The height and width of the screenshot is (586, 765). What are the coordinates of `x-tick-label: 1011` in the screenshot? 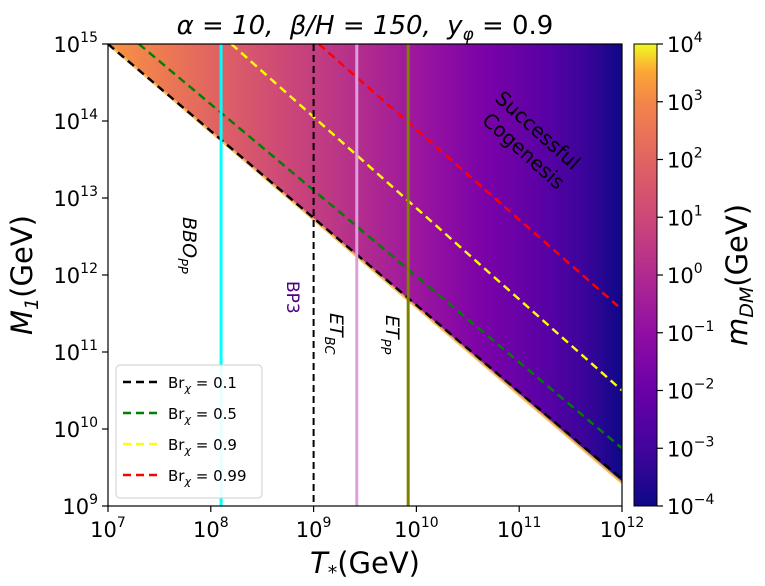 It's located at (519, 528).